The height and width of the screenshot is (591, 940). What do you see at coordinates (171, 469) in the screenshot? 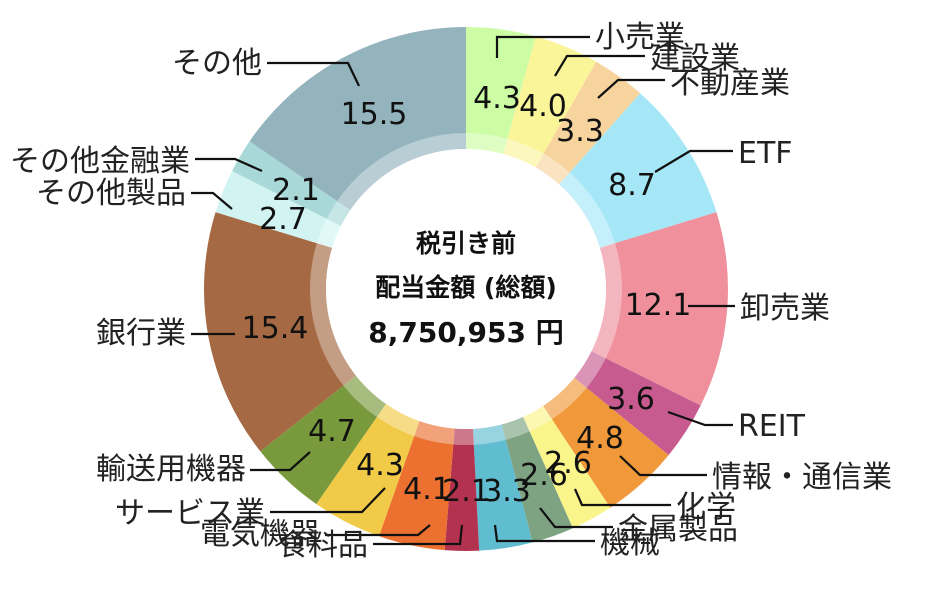
I see `category-label-13: 輸送用機器` at bounding box center [171, 469].